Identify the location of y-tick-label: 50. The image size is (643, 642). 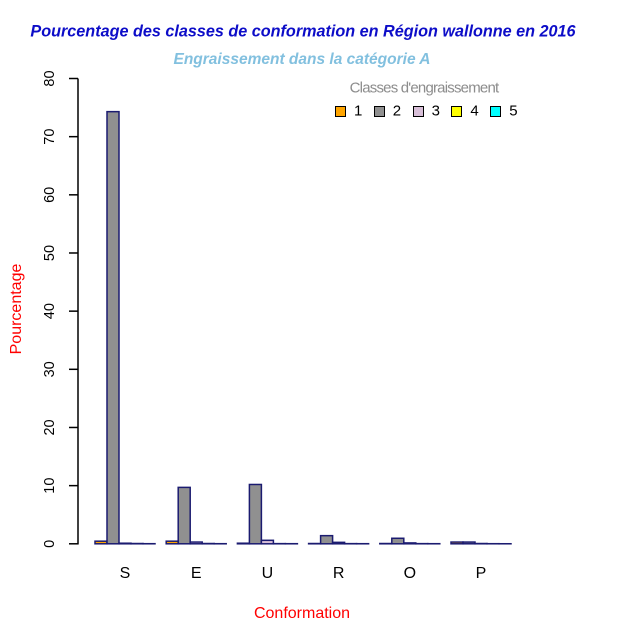
(50, 253).